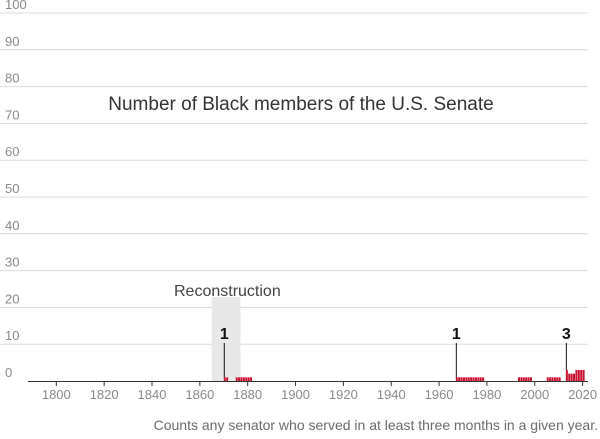 Image resolution: width=600 pixels, height=439 pixels. What do you see at coordinates (12, 188) in the screenshot?
I see `y-tick-label: 50` at bounding box center [12, 188].